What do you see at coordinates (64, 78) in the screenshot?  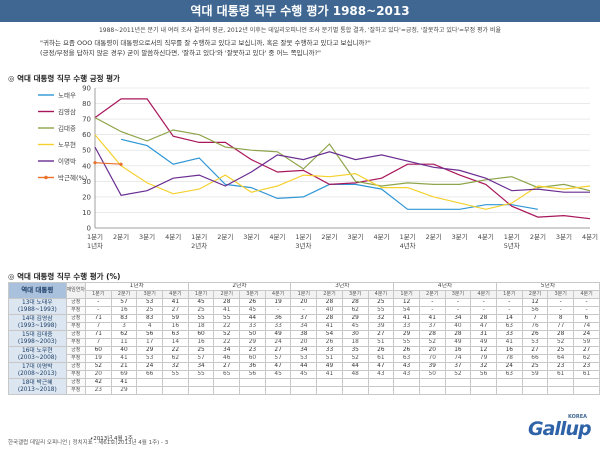 I see `section-chart-title: ◎ 역대 대통령 직무 수행 긍정 평가` at bounding box center [64, 78].